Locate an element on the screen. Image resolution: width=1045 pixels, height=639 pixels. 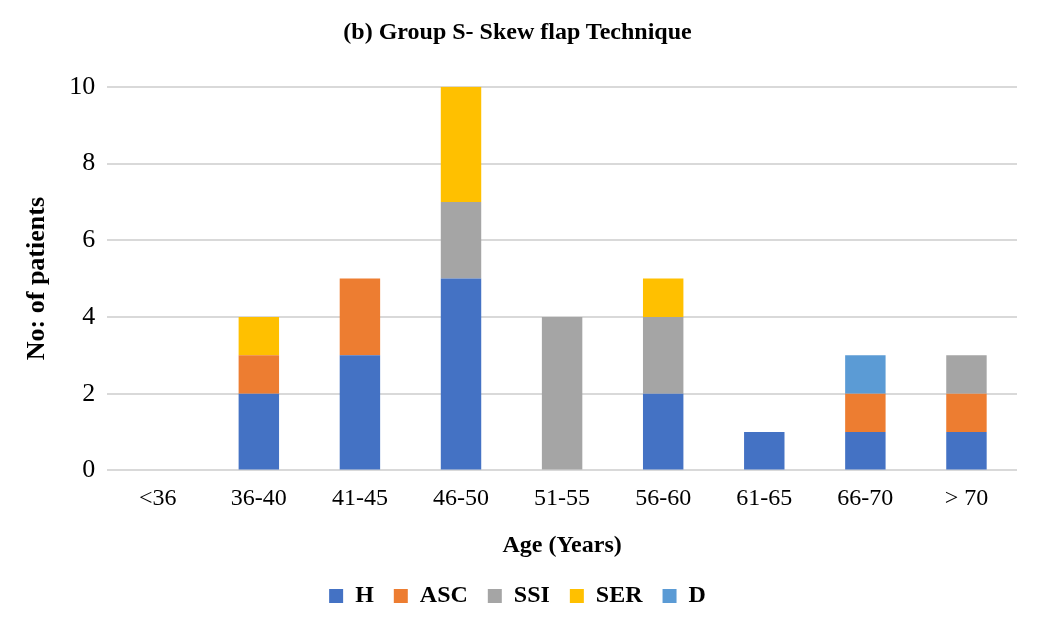
legend-label: SER is located at coordinates (619, 594).